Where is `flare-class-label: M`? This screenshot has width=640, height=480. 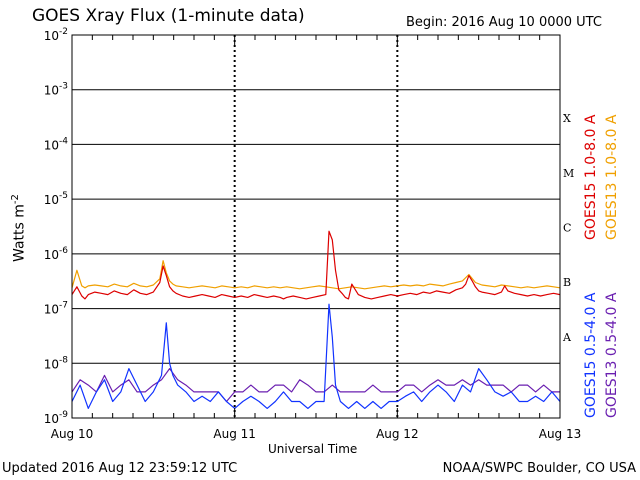 flare-class-label: M is located at coordinates (568, 173).